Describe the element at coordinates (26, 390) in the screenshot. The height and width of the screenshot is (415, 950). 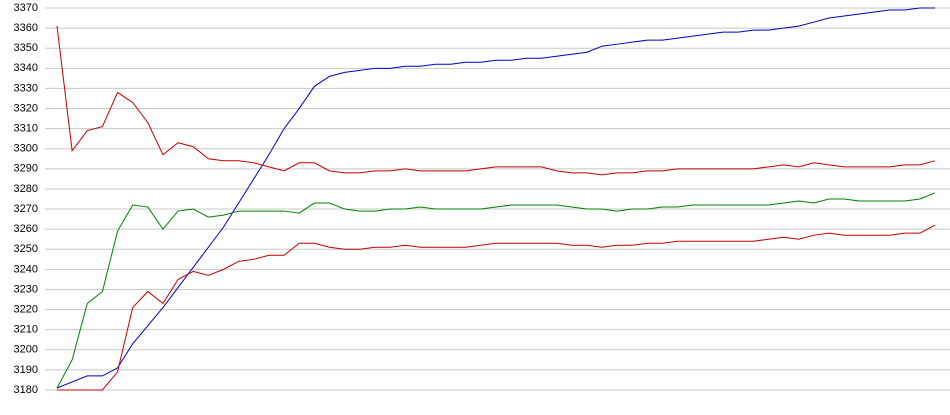
I see `y-tick-label: 3180` at that location.